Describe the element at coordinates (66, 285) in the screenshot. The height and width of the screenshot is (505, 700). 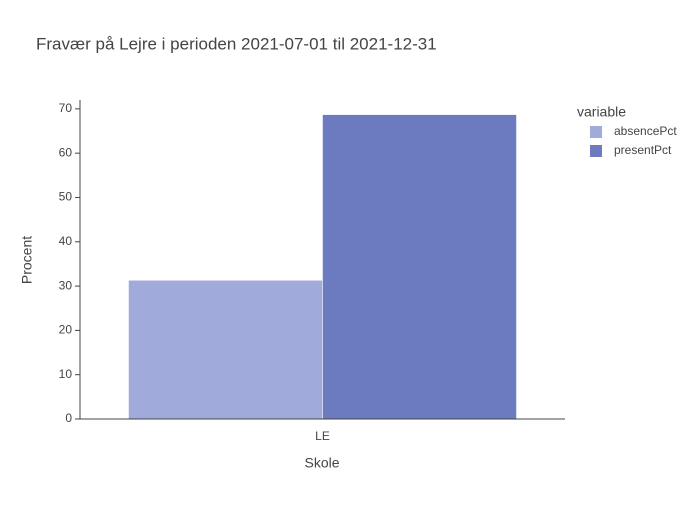
I see `y-tick-label: 30` at that location.